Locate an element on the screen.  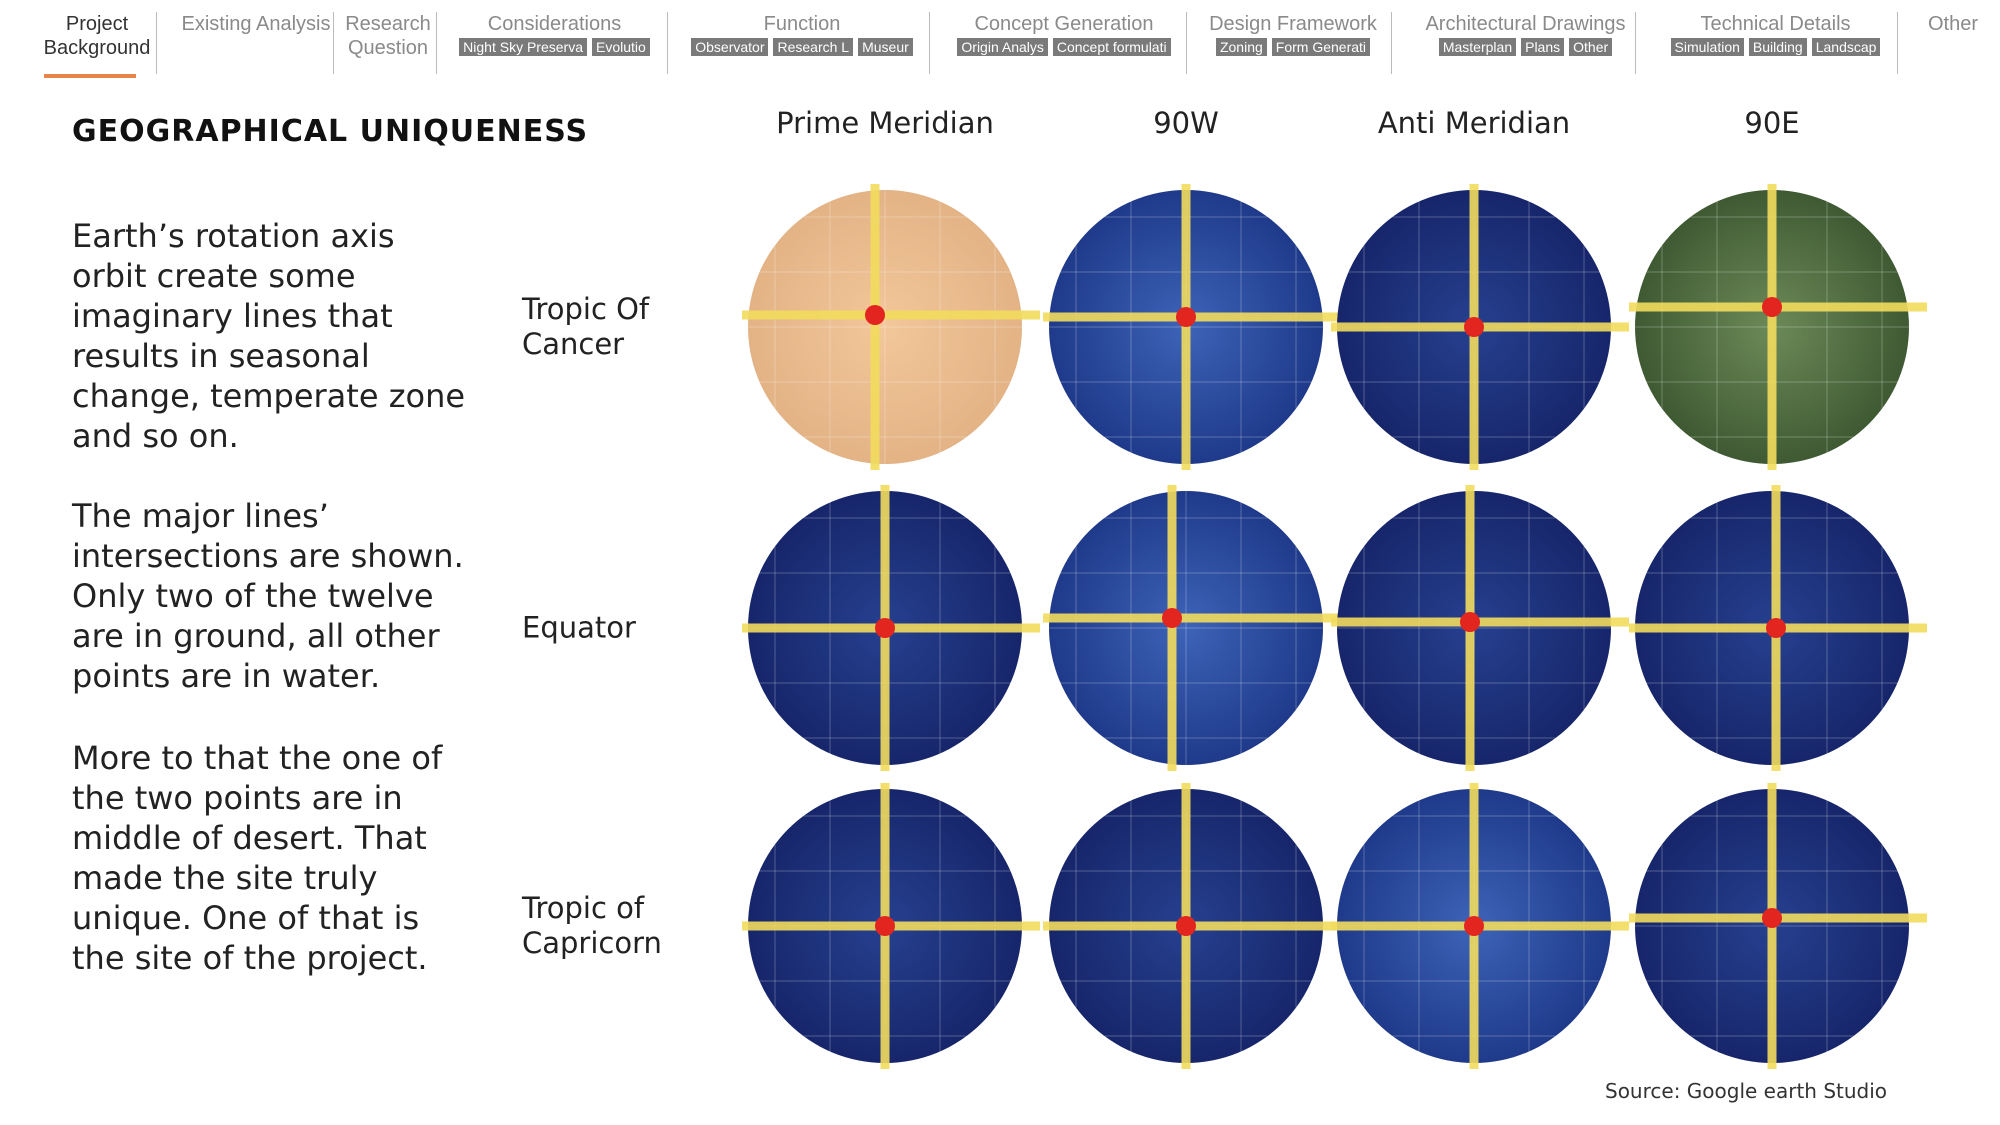
tab-label: Research Question is located at coordinates (388, 36).